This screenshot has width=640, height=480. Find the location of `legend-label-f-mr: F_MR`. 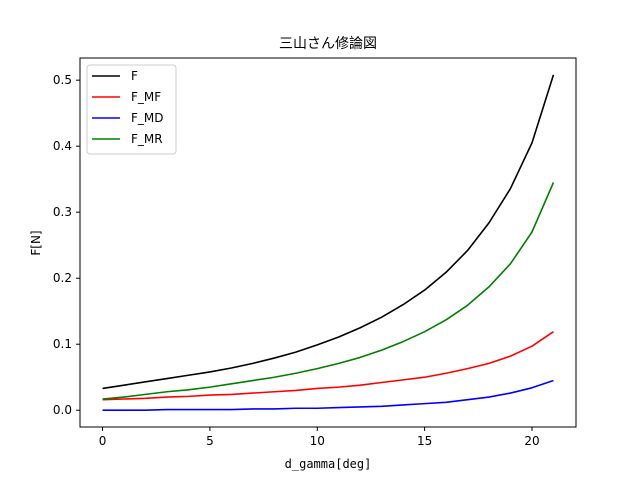

legend-label-f-mr: F_MR is located at coordinates (147, 139).